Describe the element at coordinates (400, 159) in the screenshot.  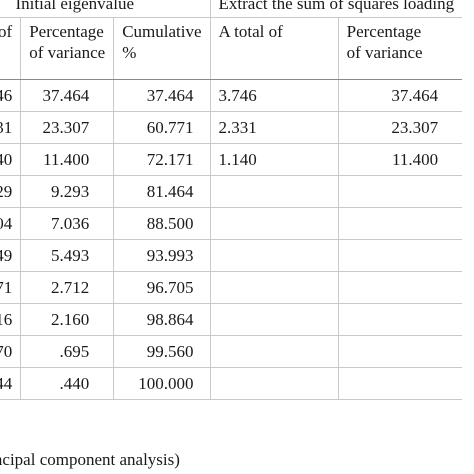
I see `extract-percentage-cell: 11.400` at that location.